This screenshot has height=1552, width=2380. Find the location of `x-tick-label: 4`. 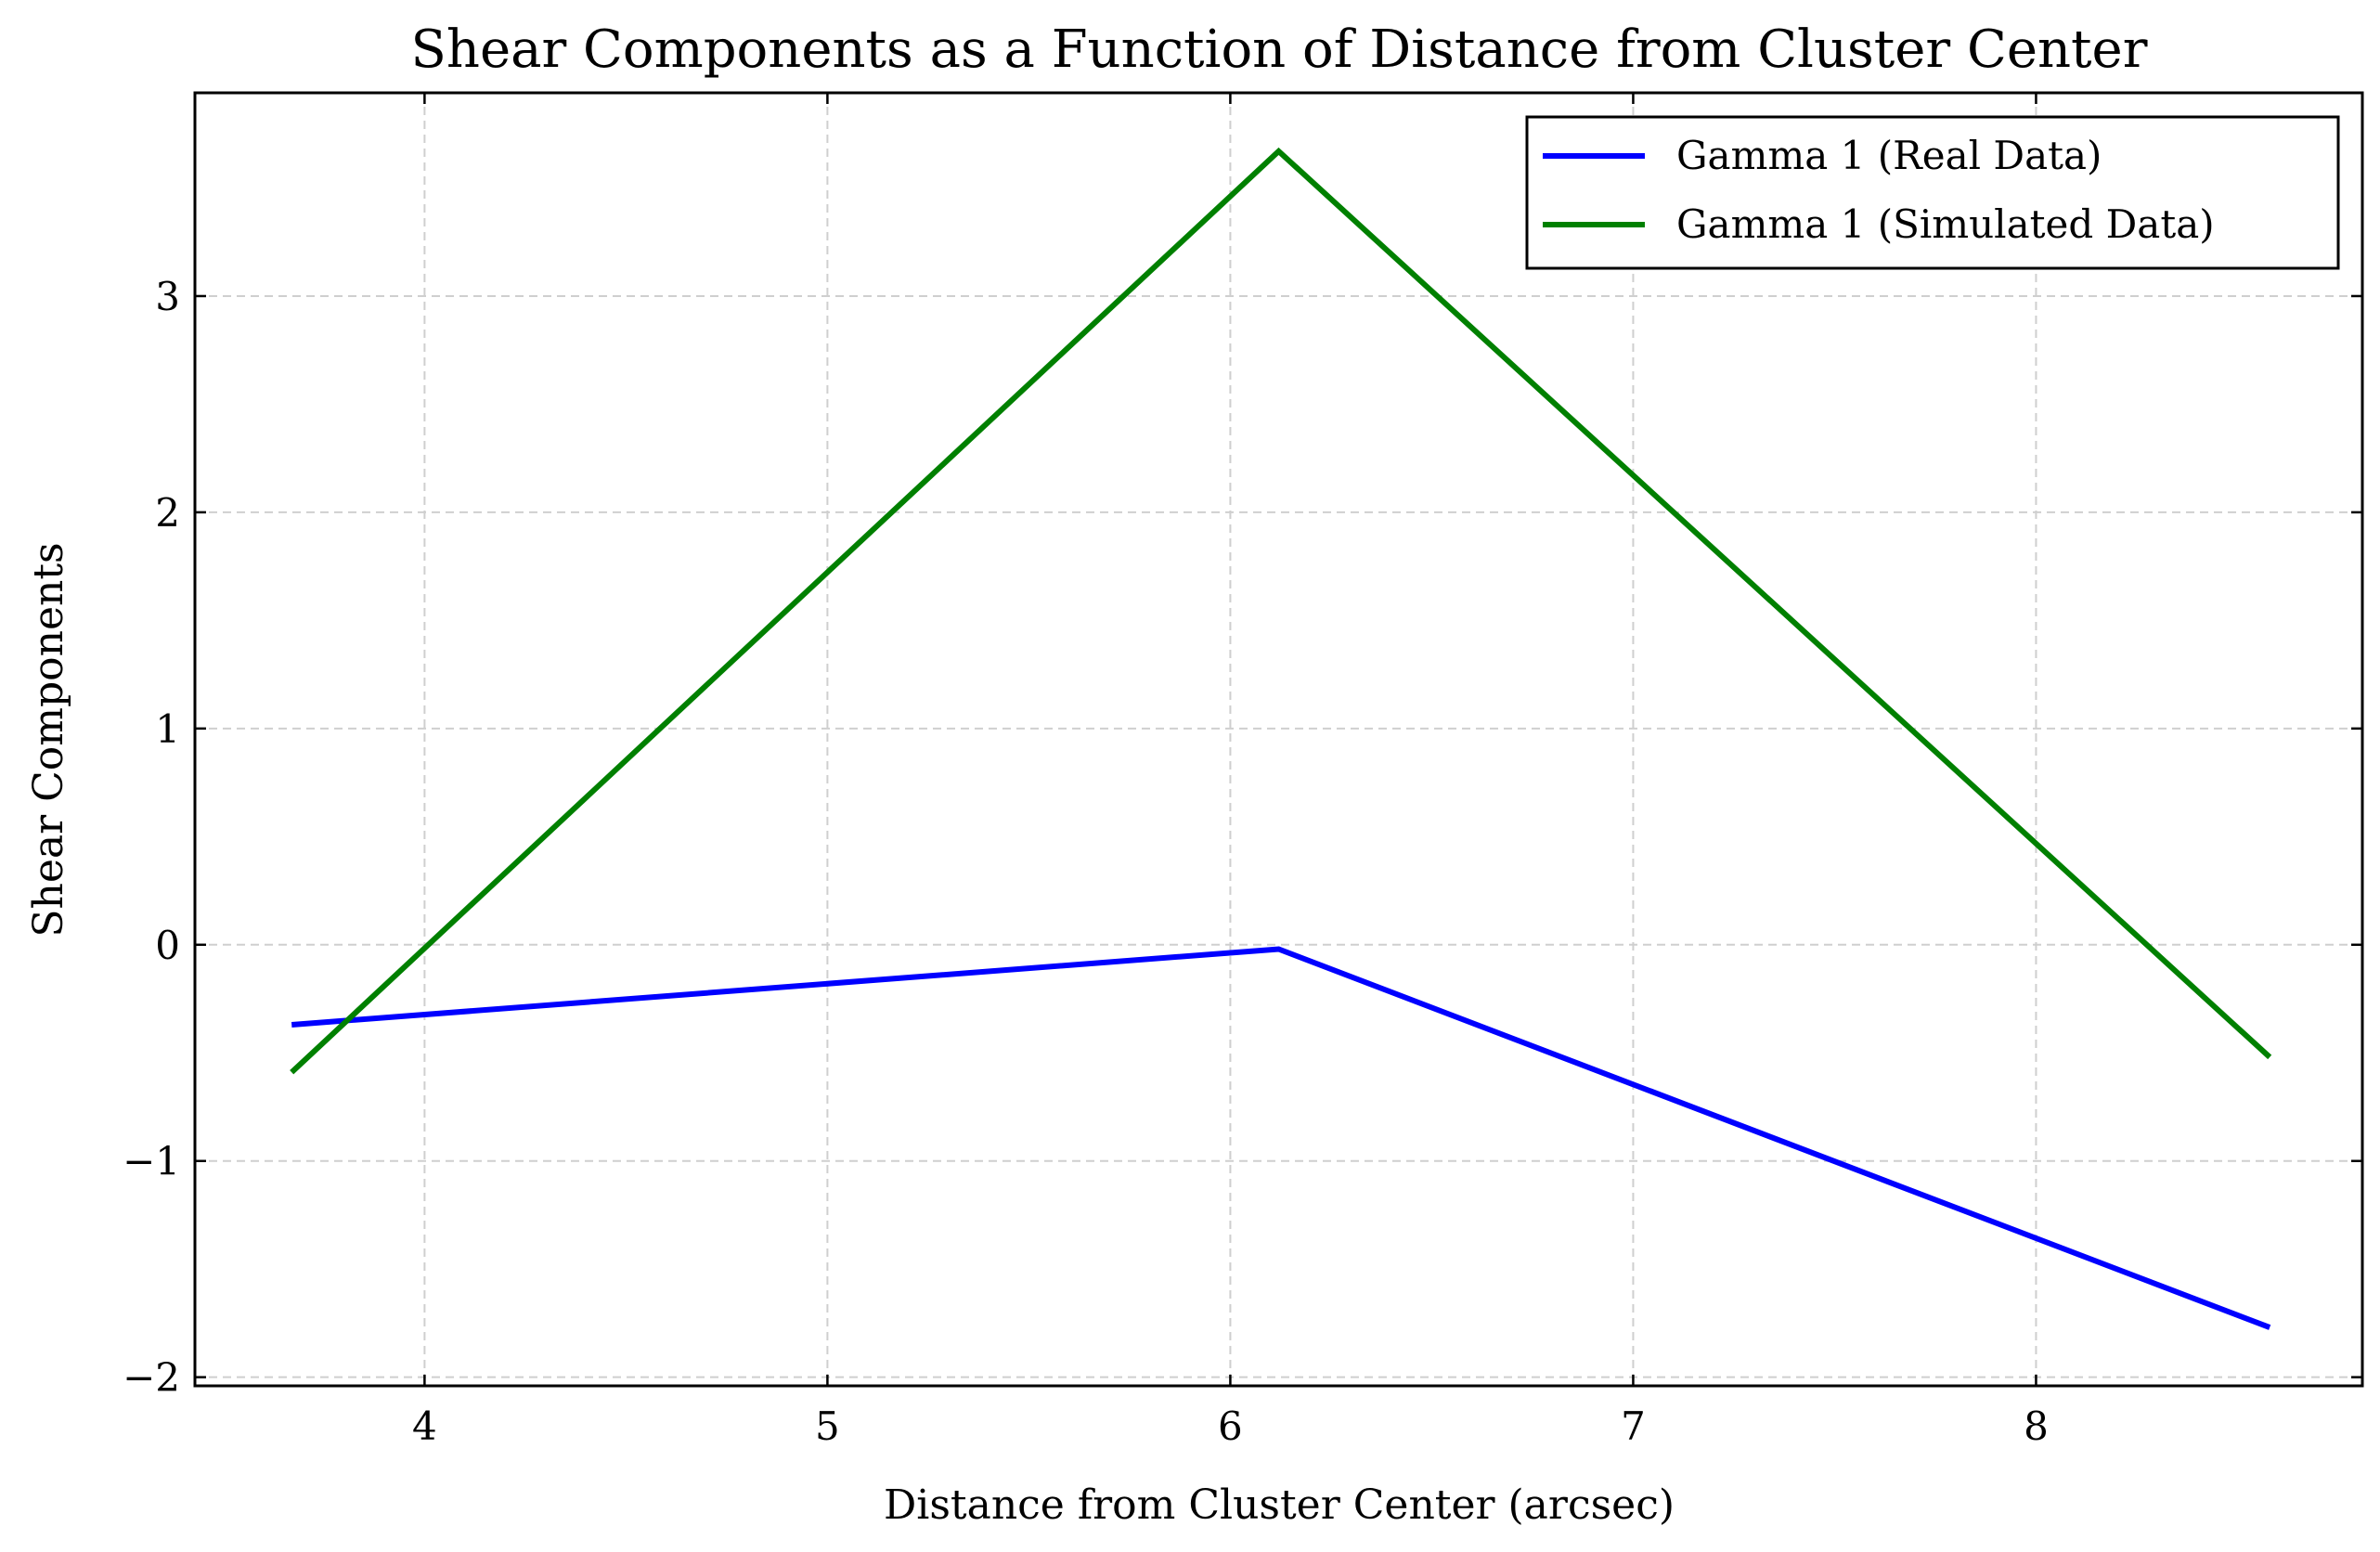

x-tick-label: 4 is located at coordinates (424, 1426).